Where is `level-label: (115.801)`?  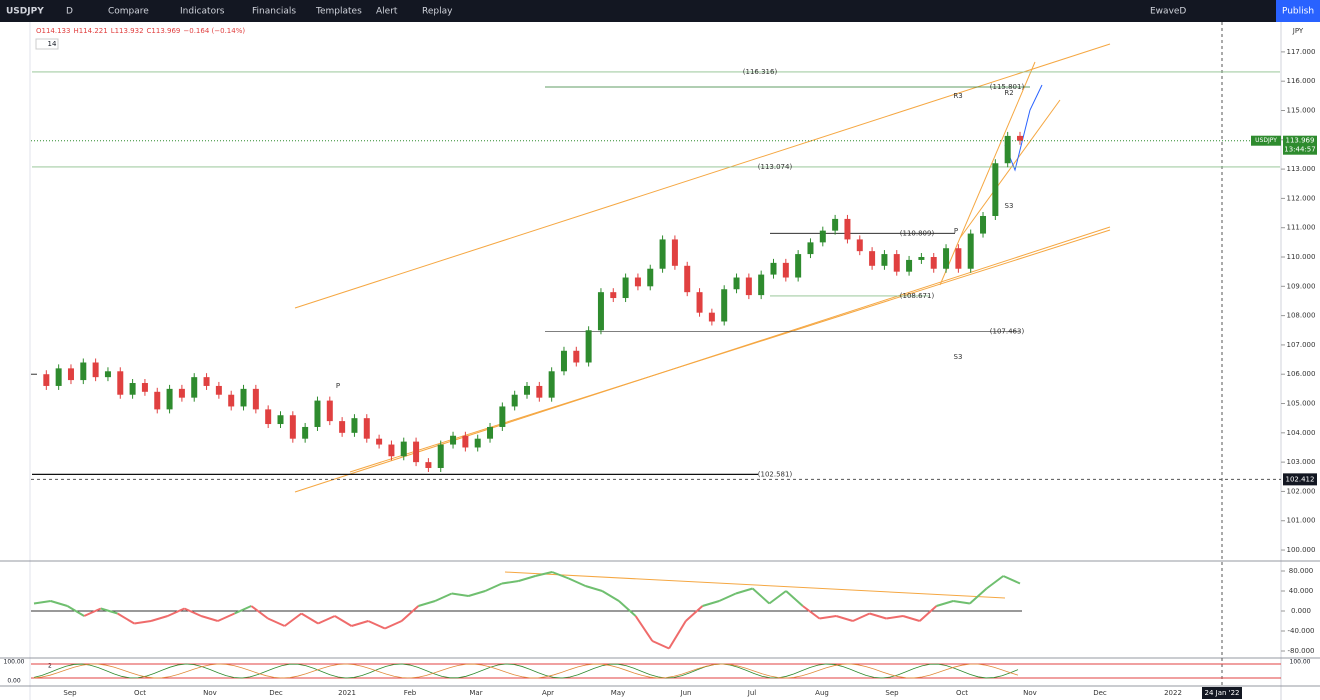
level-label: (115.801) is located at coordinates (1007, 87).